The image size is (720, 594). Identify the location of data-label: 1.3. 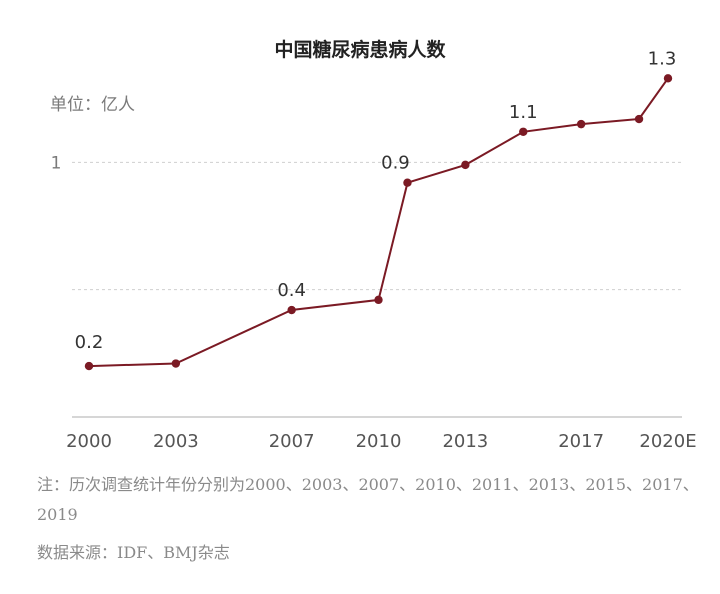
(662, 58).